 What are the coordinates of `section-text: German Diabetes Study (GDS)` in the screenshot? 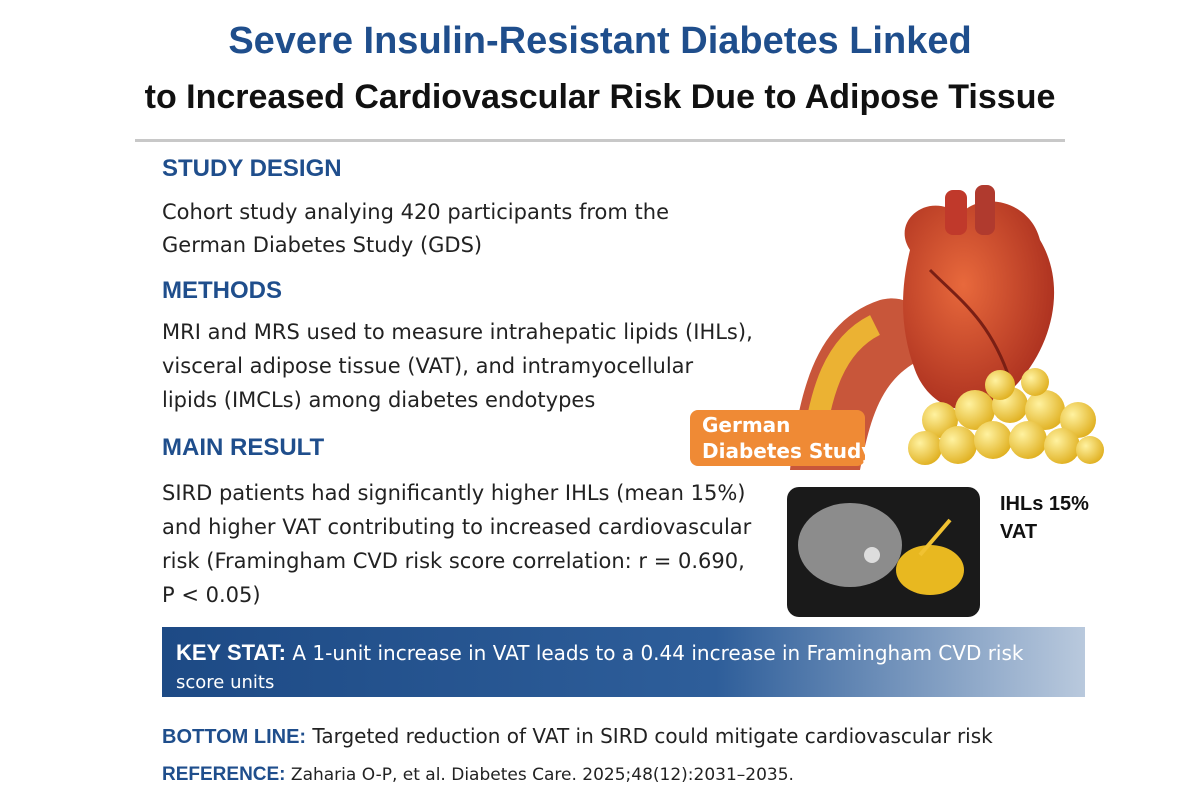 It's located at (322, 245).